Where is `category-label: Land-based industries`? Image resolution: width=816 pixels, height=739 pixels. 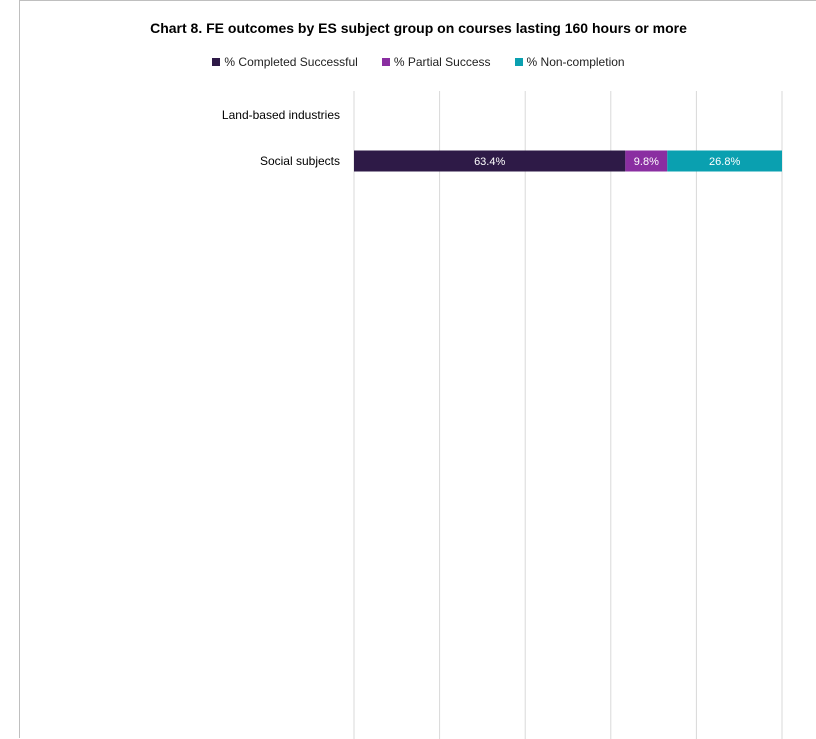 category-label: Land-based industries is located at coordinates (281, 115).